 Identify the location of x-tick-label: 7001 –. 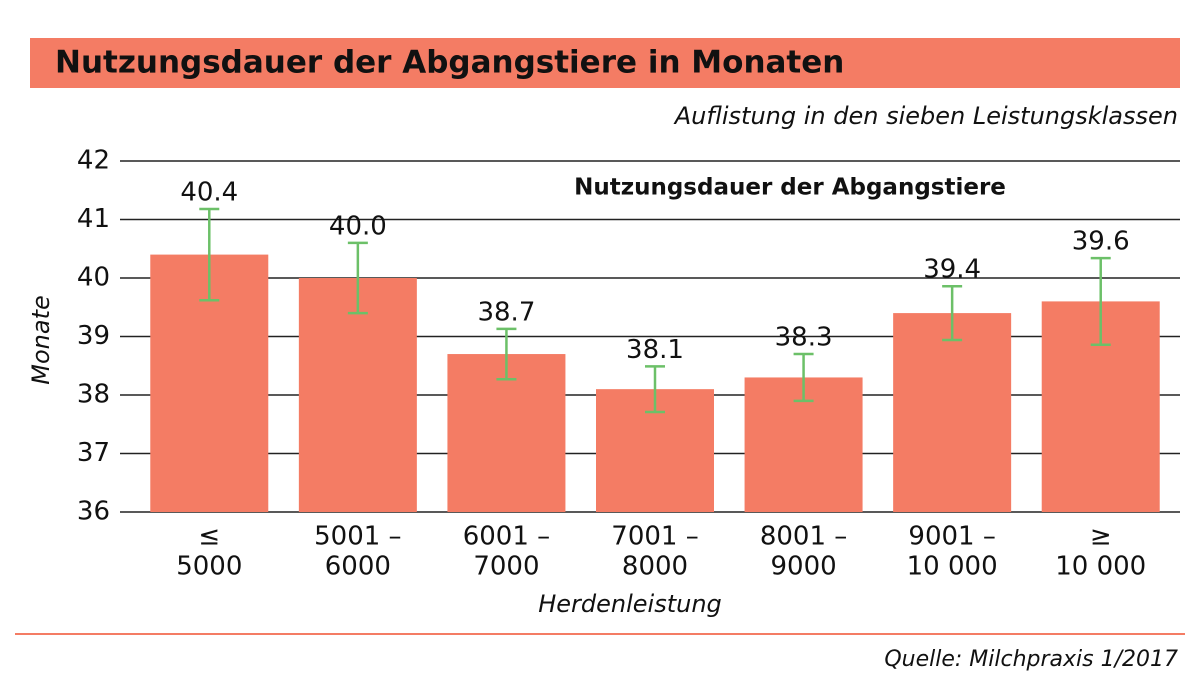
(654, 537).